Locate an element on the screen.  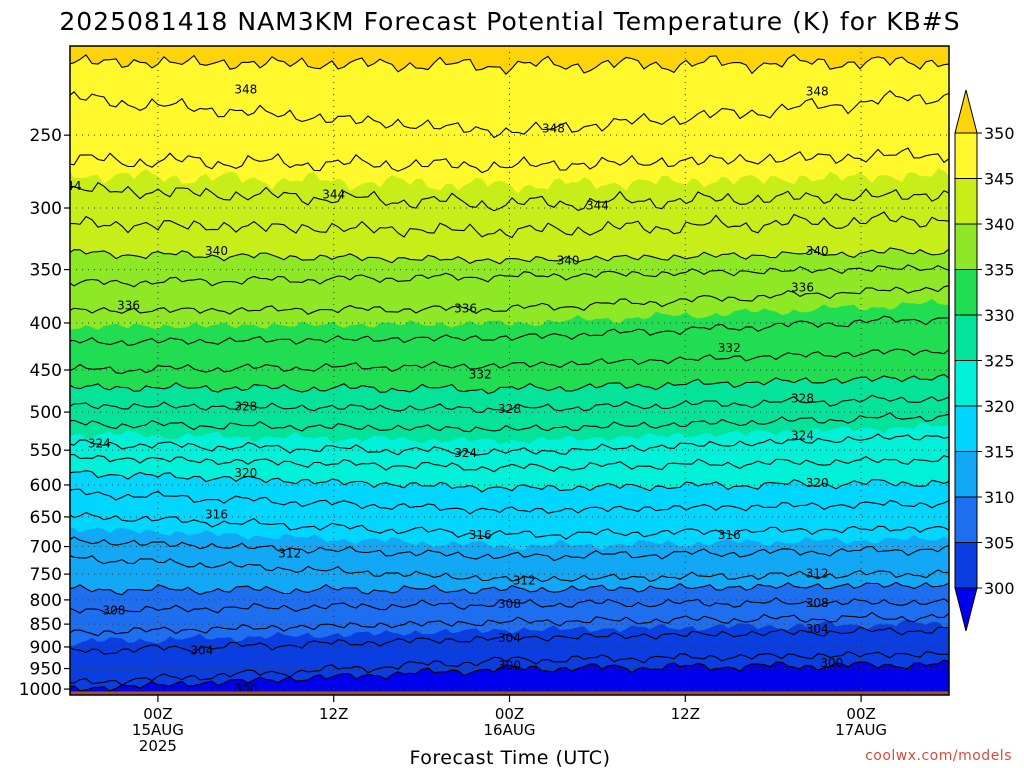
colorbar-extend-top is located at coordinates (966, 111).